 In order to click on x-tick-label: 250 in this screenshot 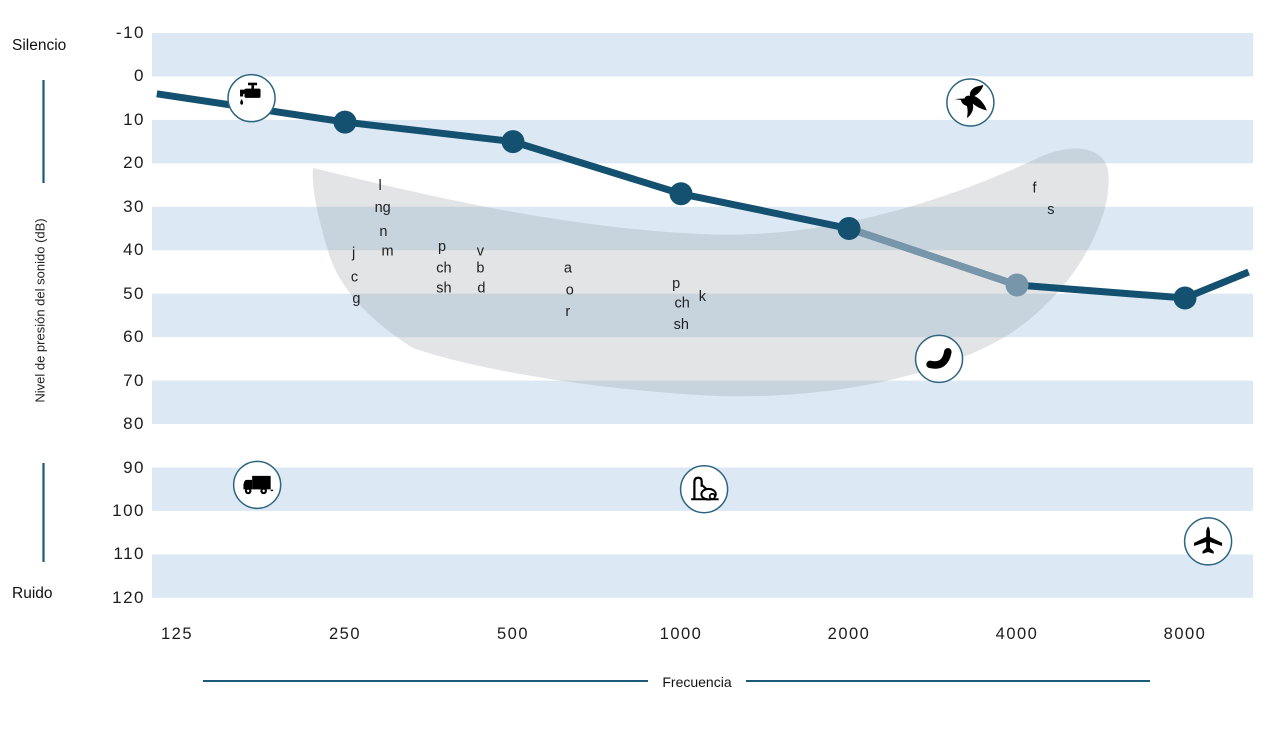, I will do `click(345, 634)`.